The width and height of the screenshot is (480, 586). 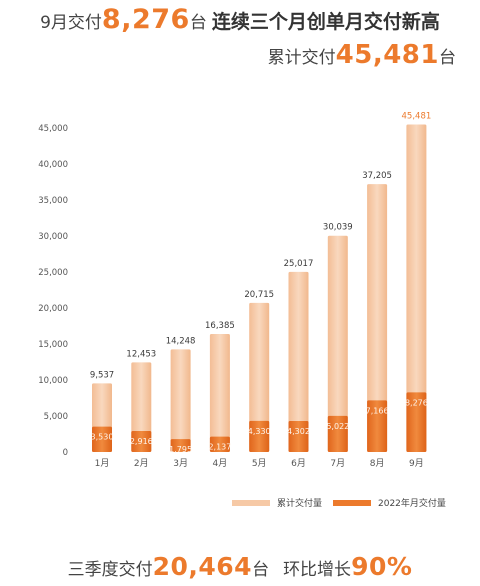 I want to click on cumulative-value-label: 37,205, so click(x=377, y=176).